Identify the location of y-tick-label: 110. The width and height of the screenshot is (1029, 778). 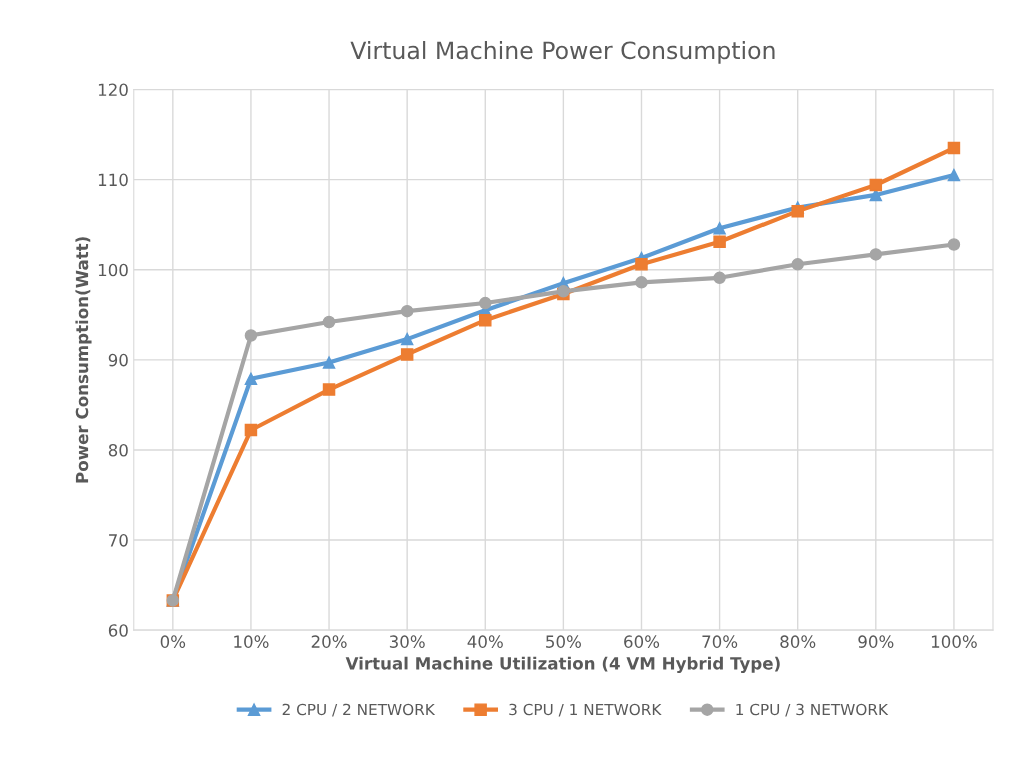
(113, 180).